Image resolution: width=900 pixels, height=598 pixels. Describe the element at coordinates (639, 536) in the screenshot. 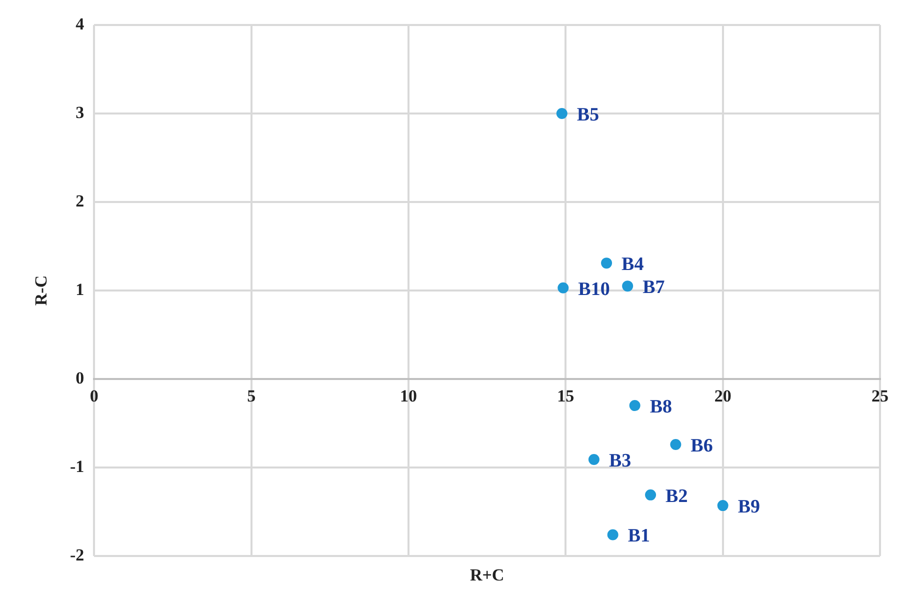

I see `annotation: B1` at that location.